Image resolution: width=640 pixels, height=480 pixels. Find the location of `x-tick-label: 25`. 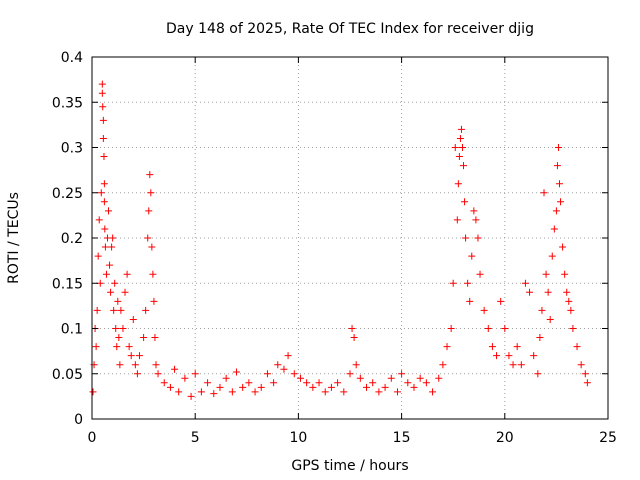

x-tick-label: 25 is located at coordinates (608, 438).